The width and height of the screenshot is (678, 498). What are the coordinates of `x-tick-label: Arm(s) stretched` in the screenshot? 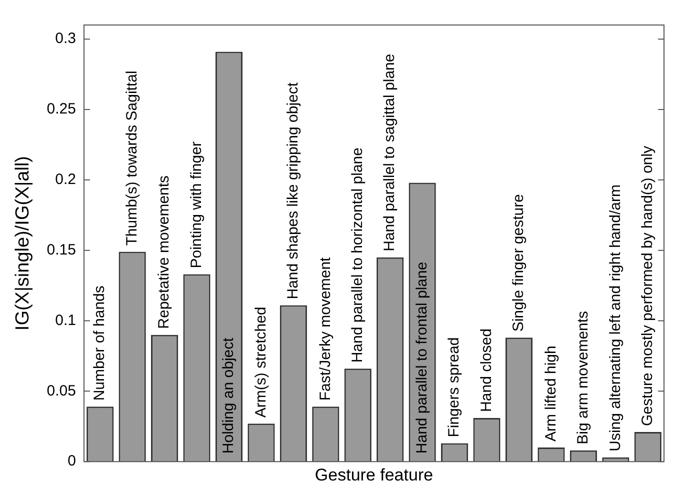 It's located at (261, 362).